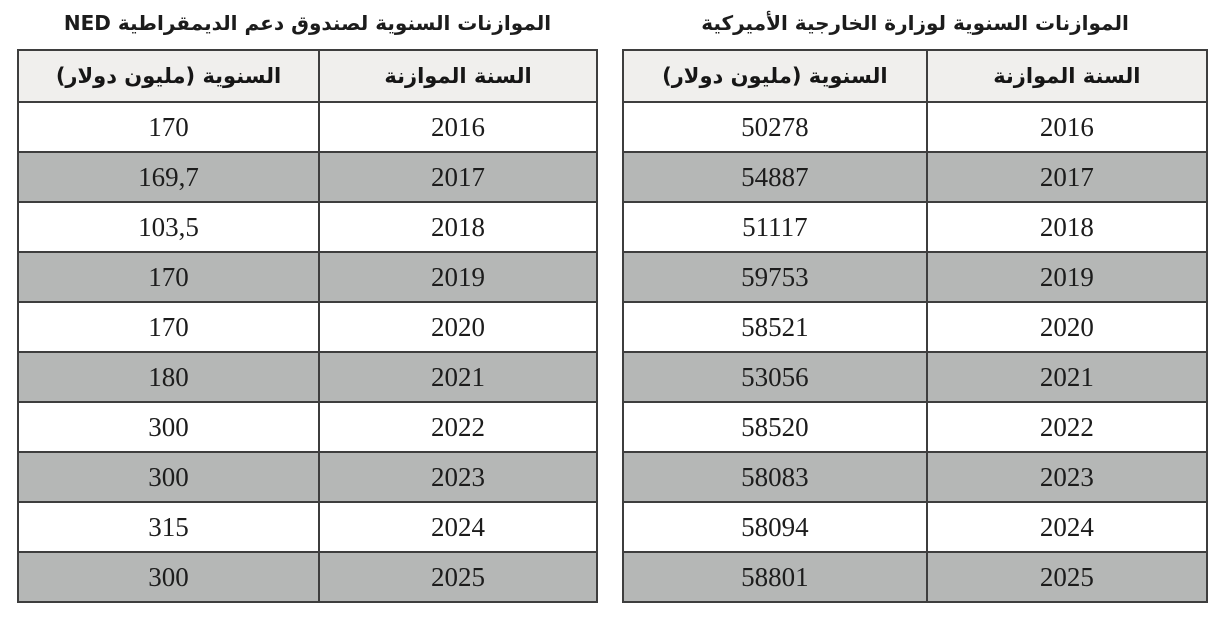 This screenshot has width=1220, height=619. I want to click on table-row: 2024 58094, so click(915, 527).